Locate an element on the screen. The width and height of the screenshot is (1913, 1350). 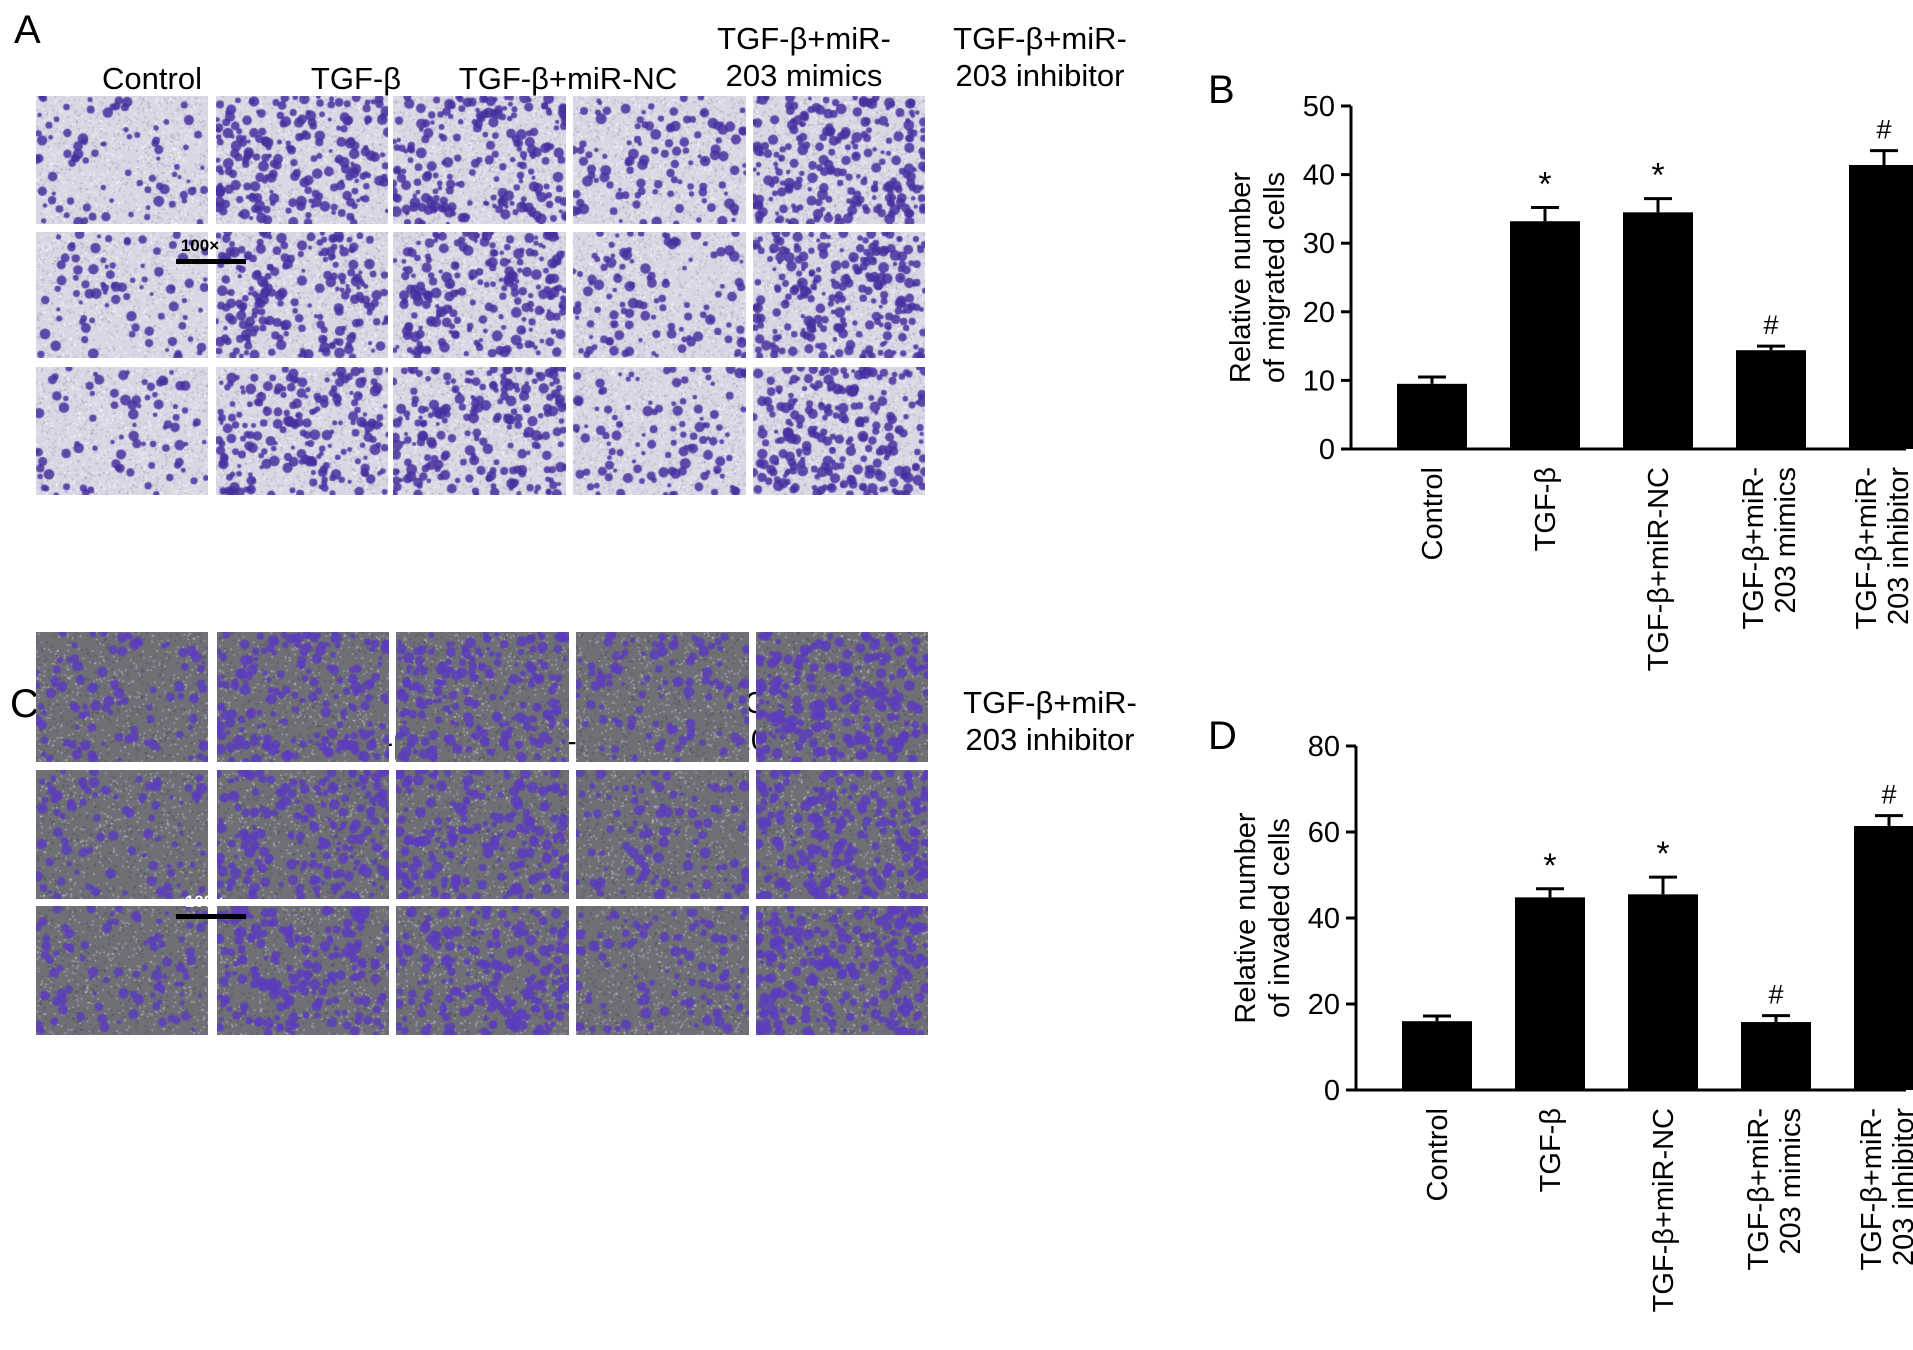
panel-label-b: B is located at coordinates (1221, 90).